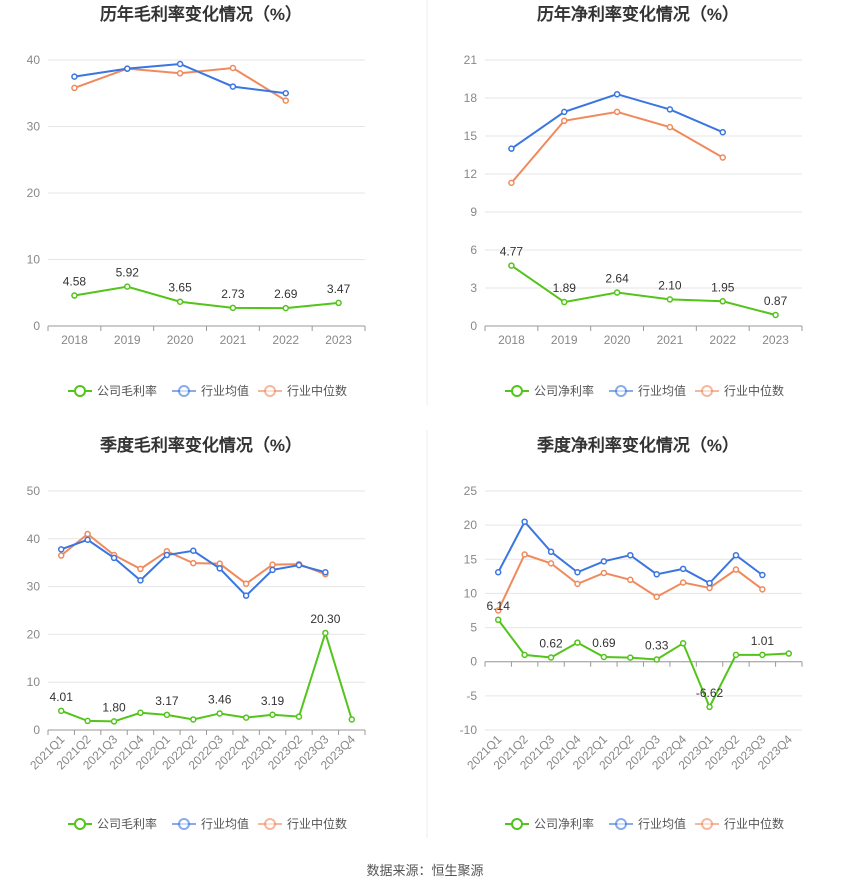 The height and width of the screenshot is (895, 850). What do you see at coordinates (34, 491) in the screenshot?
I see `y-tick-label: 50` at bounding box center [34, 491].